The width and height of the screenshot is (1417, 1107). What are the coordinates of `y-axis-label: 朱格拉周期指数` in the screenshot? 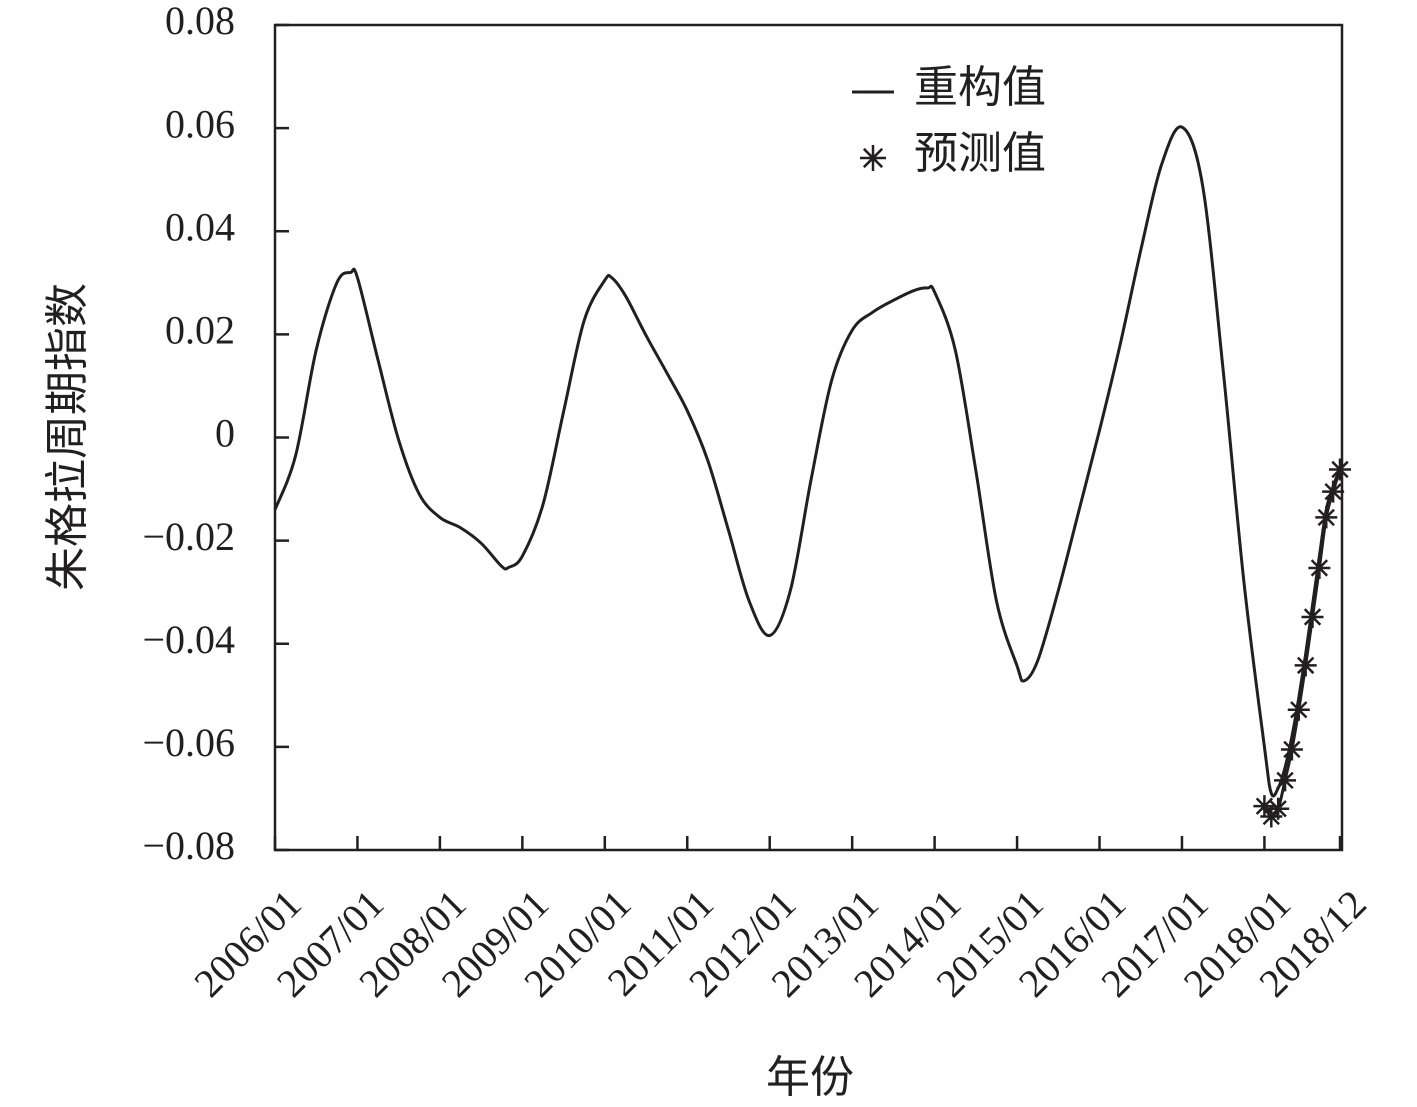 It's located at (67, 437).